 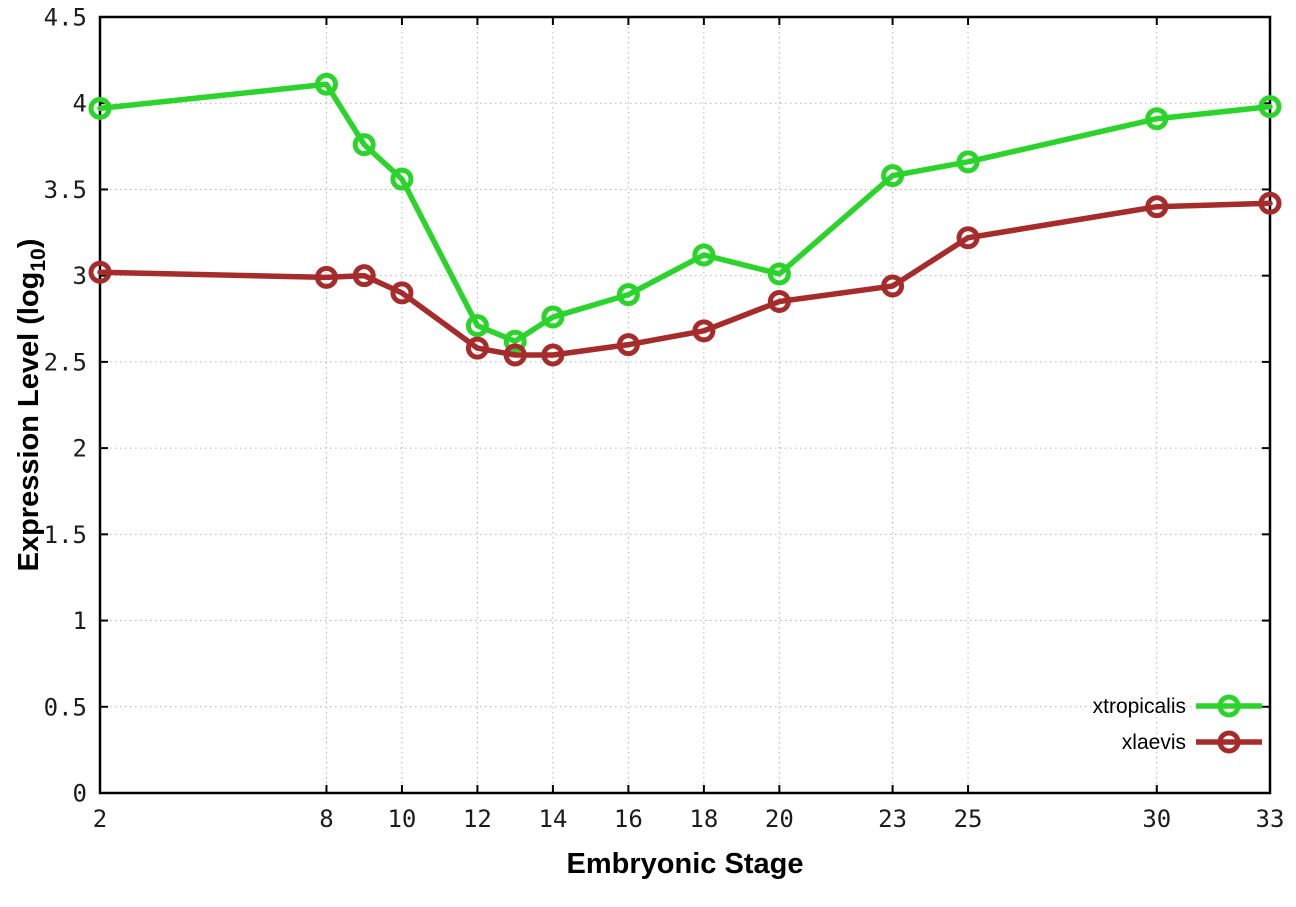 What do you see at coordinates (326, 819) in the screenshot?
I see `x-tick-label: 8` at bounding box center [326, 819].